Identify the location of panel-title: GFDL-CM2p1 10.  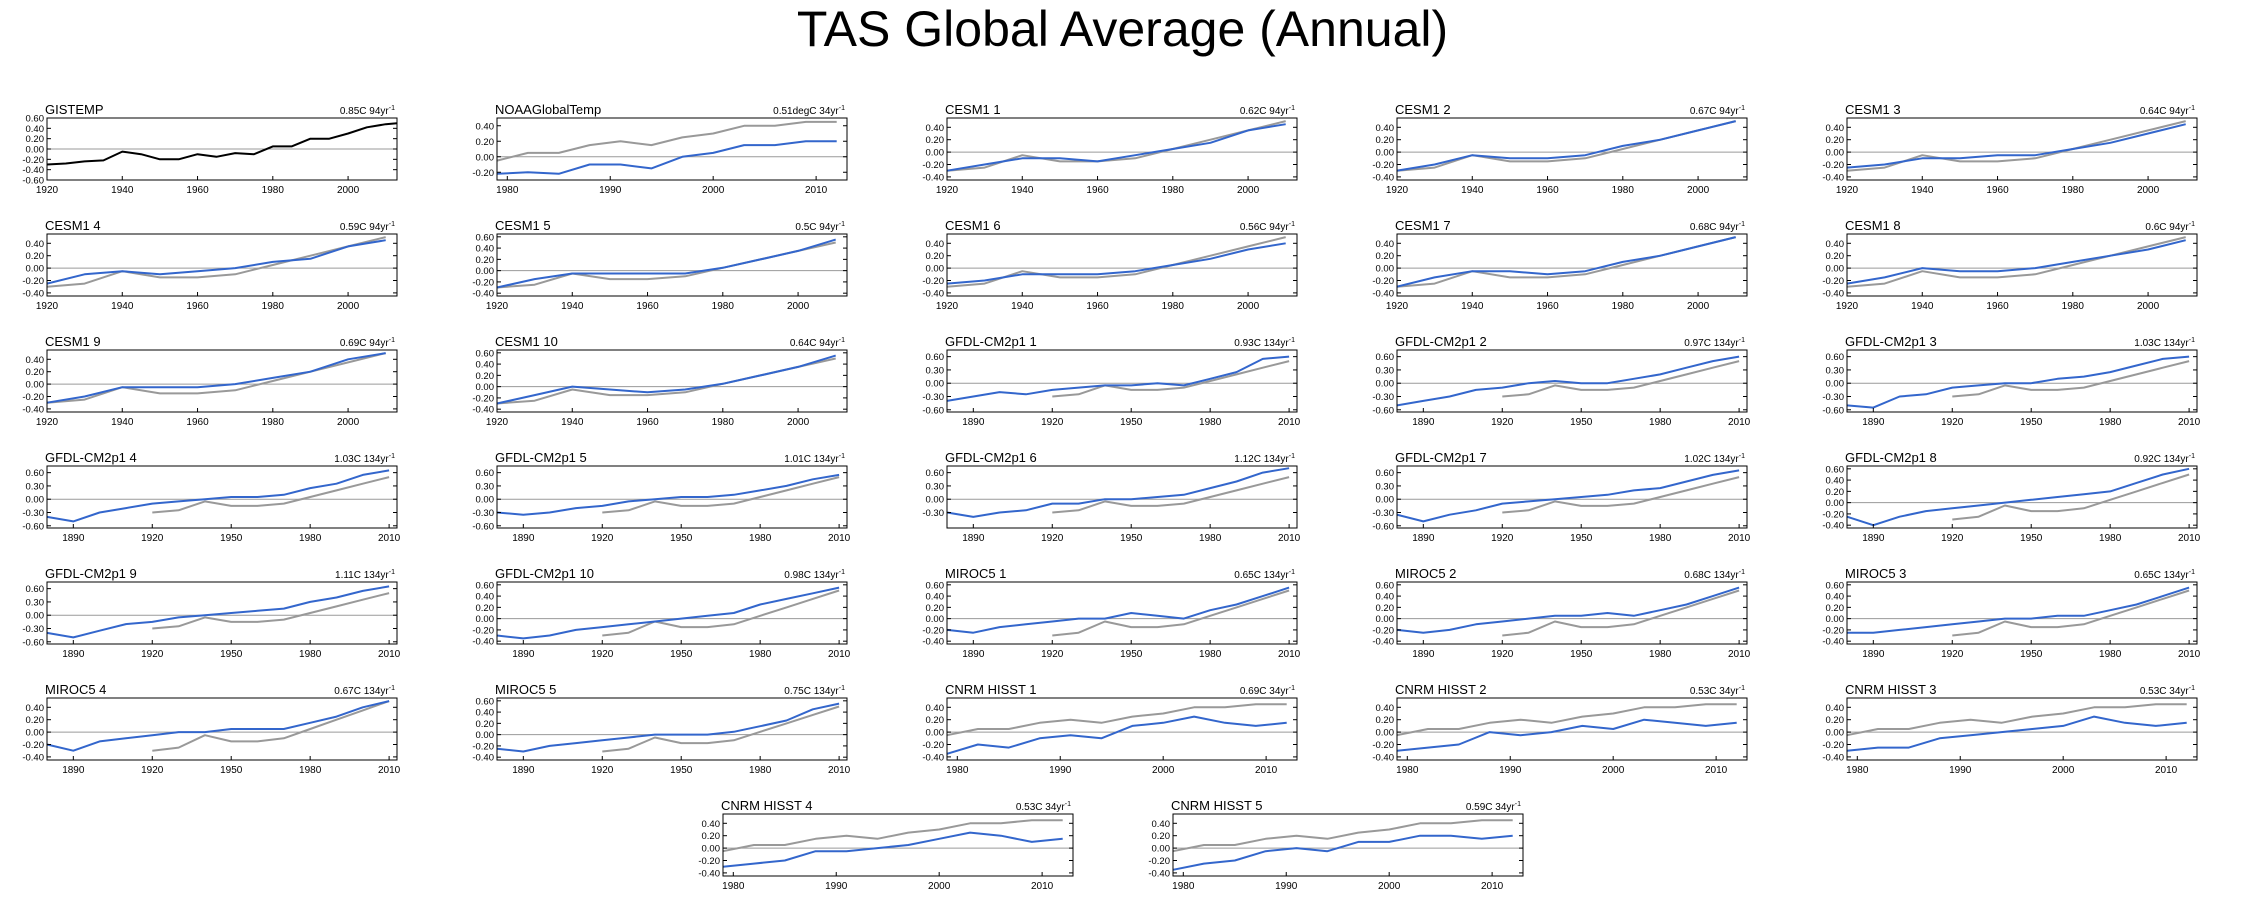
(544, 573).